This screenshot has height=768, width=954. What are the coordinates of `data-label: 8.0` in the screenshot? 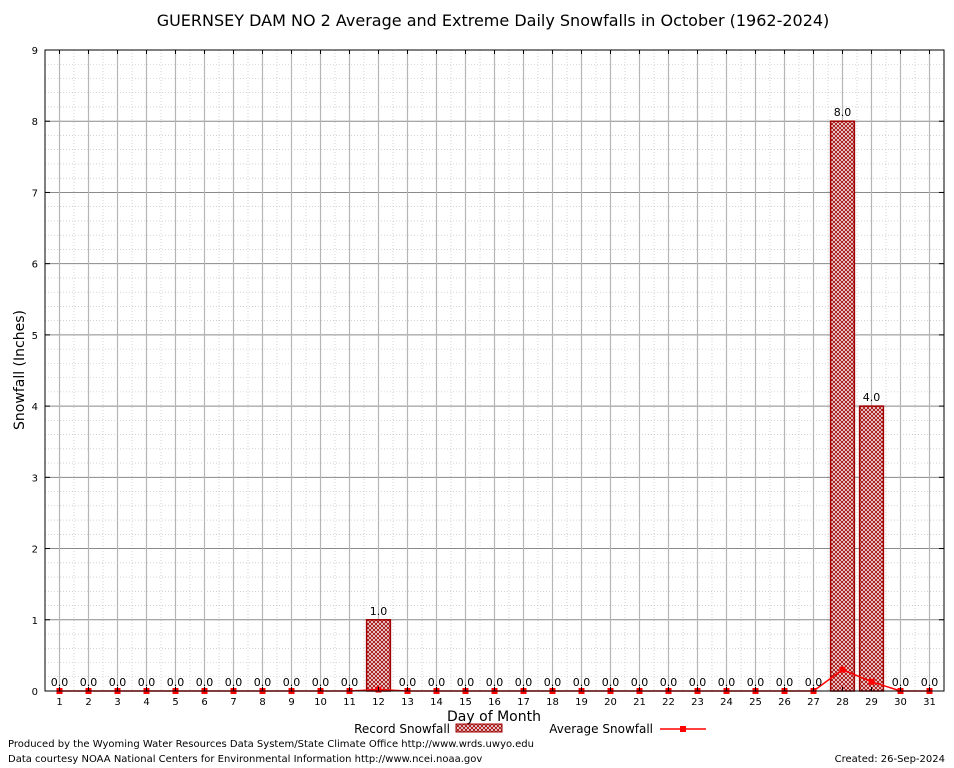 It's located at (843, 112).